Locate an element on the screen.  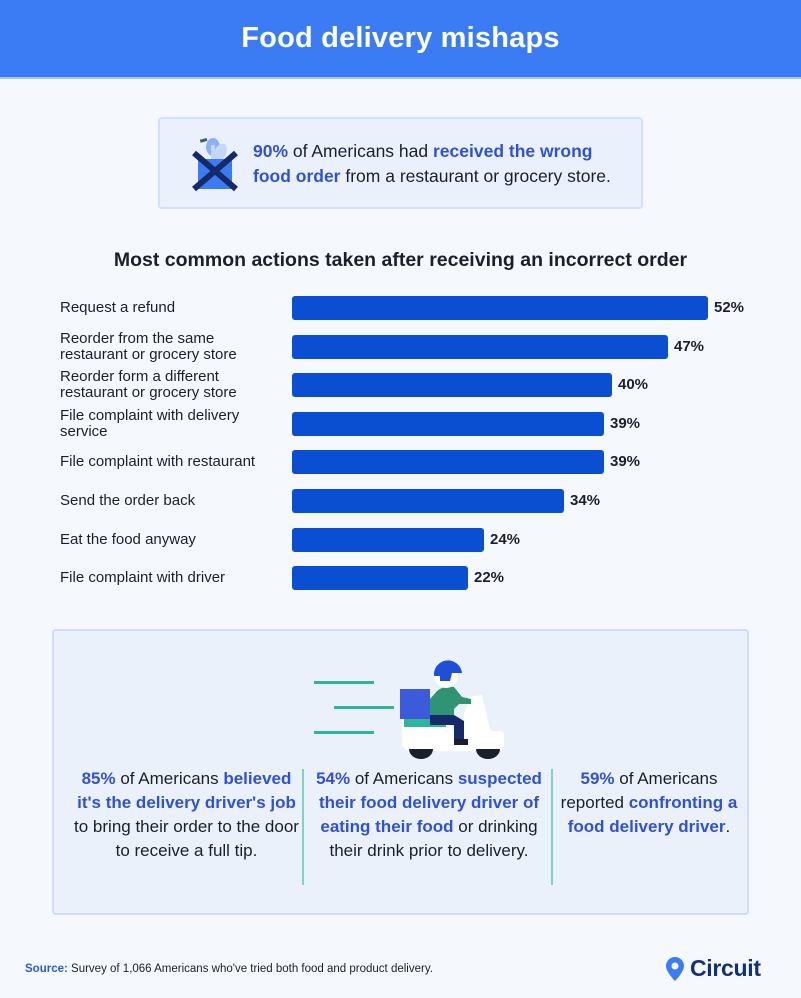
stat-highlight: believed it's the delivery driver's job is located at coordinates (186, 790).